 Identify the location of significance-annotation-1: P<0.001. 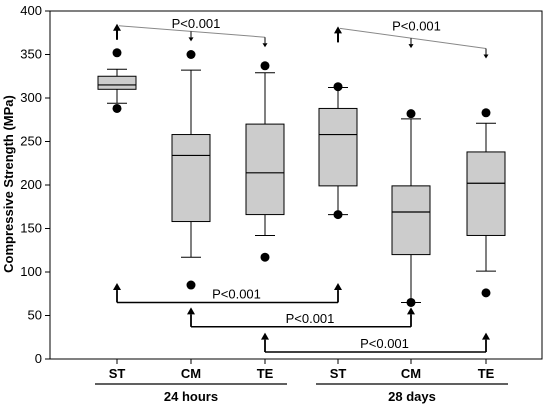
(190, 32).